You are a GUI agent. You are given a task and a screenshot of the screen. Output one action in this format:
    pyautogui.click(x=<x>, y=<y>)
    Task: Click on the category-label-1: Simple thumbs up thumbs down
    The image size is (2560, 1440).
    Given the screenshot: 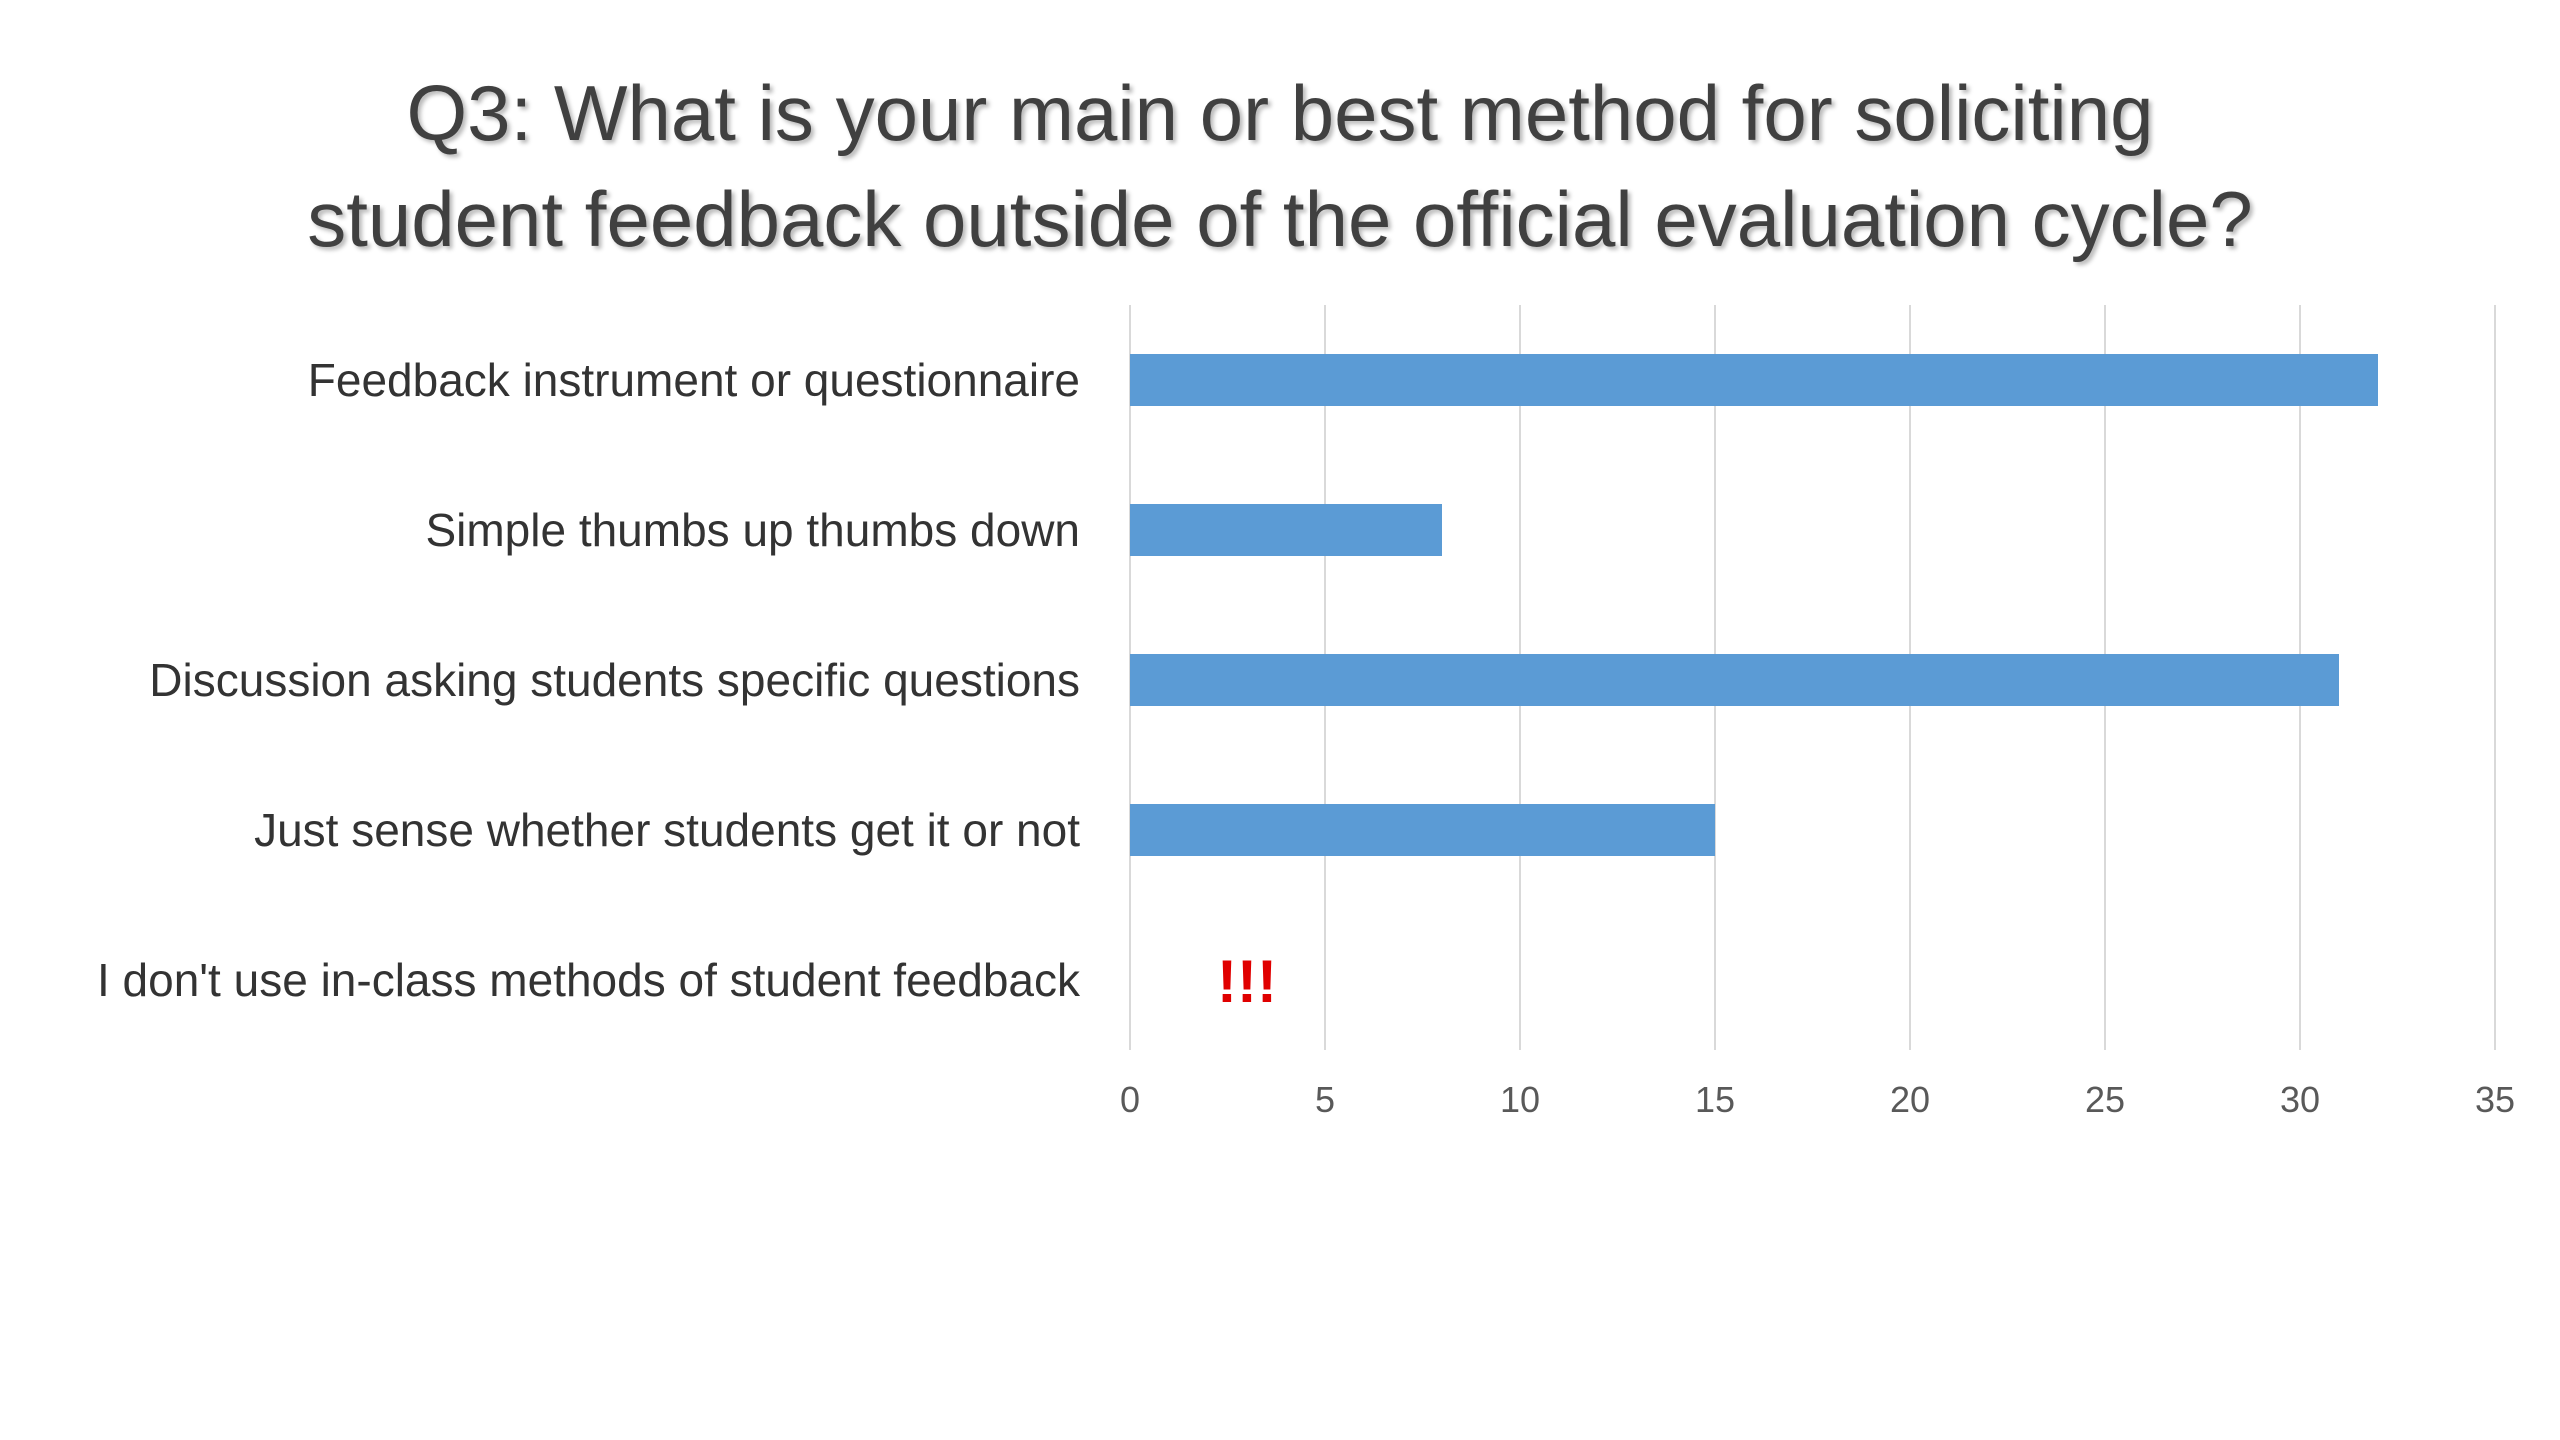 What is the action you would take?
    pyautogui.click(x=752, y=530)
    